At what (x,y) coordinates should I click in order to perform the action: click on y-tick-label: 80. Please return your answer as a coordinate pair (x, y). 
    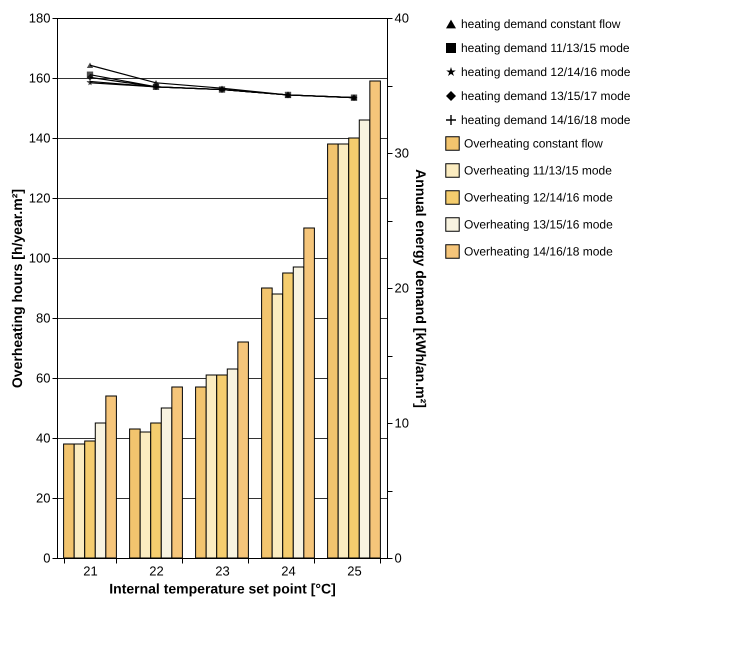
    Looking at the image, I should click on (43, 318).